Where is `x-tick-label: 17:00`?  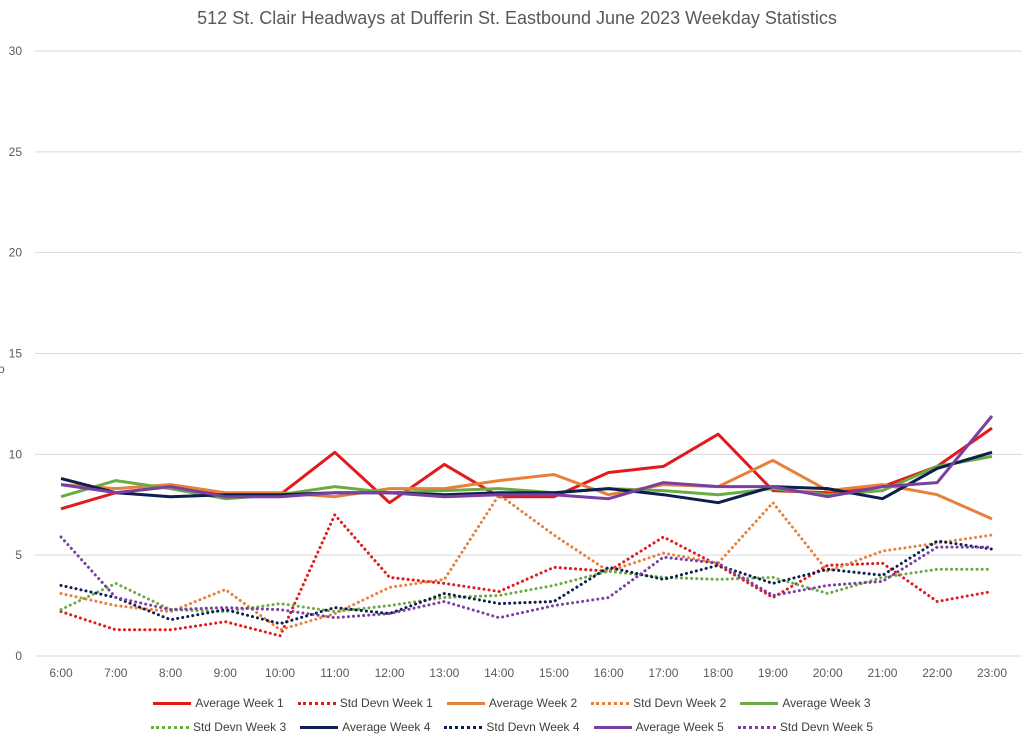
x-tick-label: 17:00 is located at coordinates (663, 673).